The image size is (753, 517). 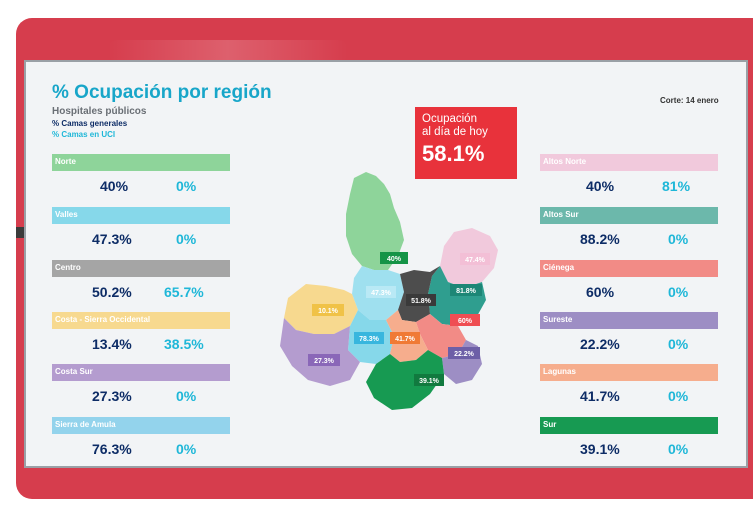 I want to click on map-label-centro: 51.8%, so click(x=421, y=301).